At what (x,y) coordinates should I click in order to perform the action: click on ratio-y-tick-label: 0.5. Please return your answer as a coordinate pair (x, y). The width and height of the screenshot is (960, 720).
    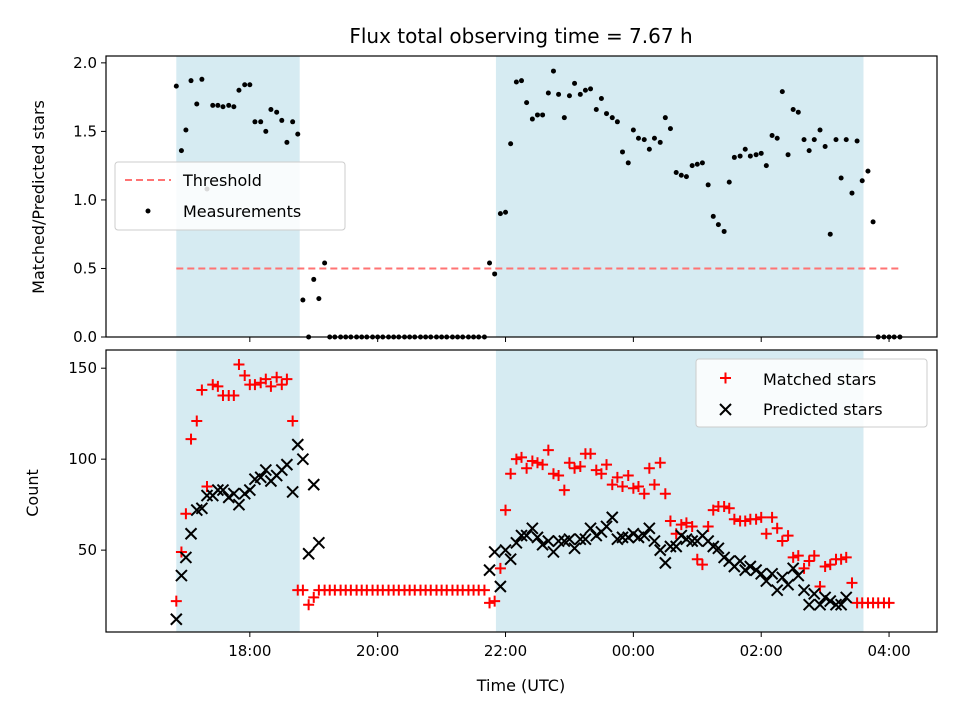
    Looking at the image, I should click on (85, 268).